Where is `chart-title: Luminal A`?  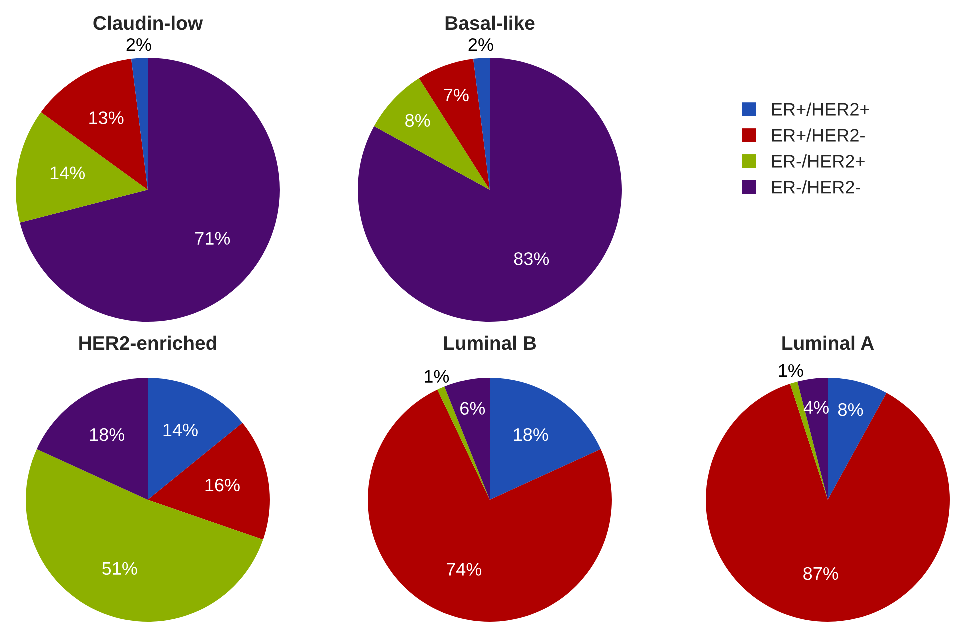 chart-title: Luminal A is located at coordinates (828, 343).